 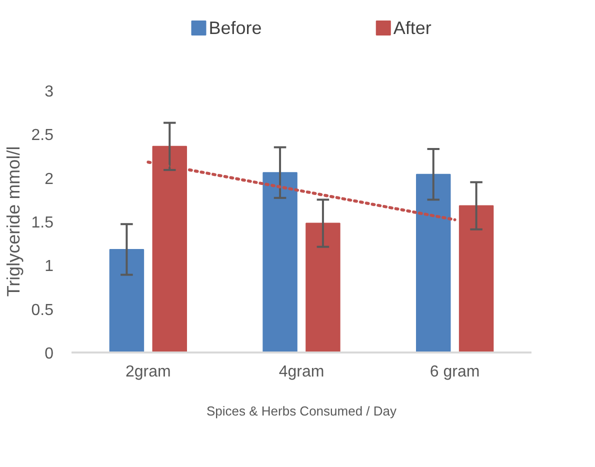 I want to click on y-tick-label: 1.5, so click(x=42, y=223).